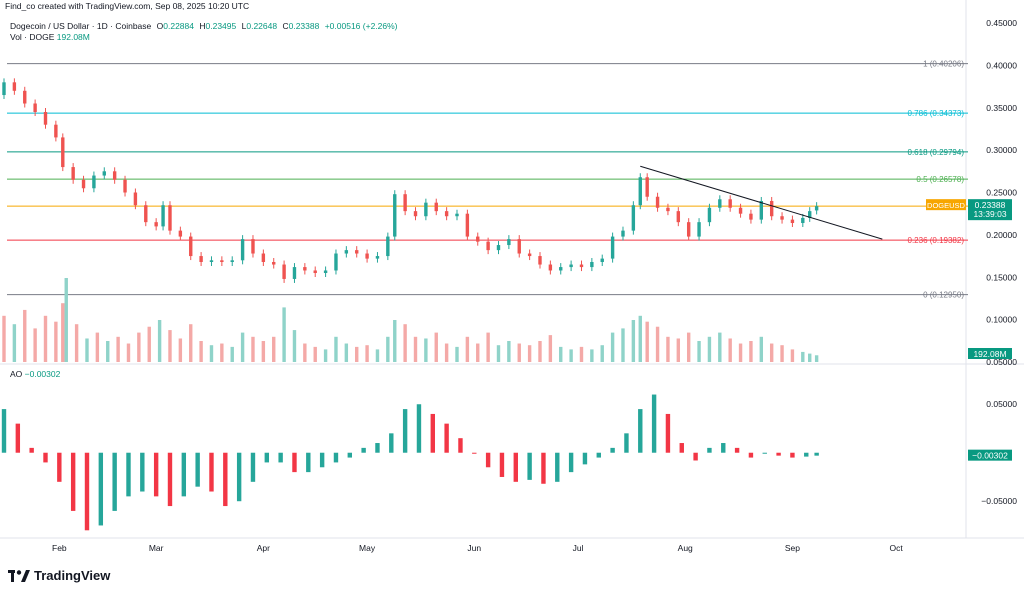 This screenshot has width=1024, height=595. I want to click on last-price-badge, so click(990, 210).